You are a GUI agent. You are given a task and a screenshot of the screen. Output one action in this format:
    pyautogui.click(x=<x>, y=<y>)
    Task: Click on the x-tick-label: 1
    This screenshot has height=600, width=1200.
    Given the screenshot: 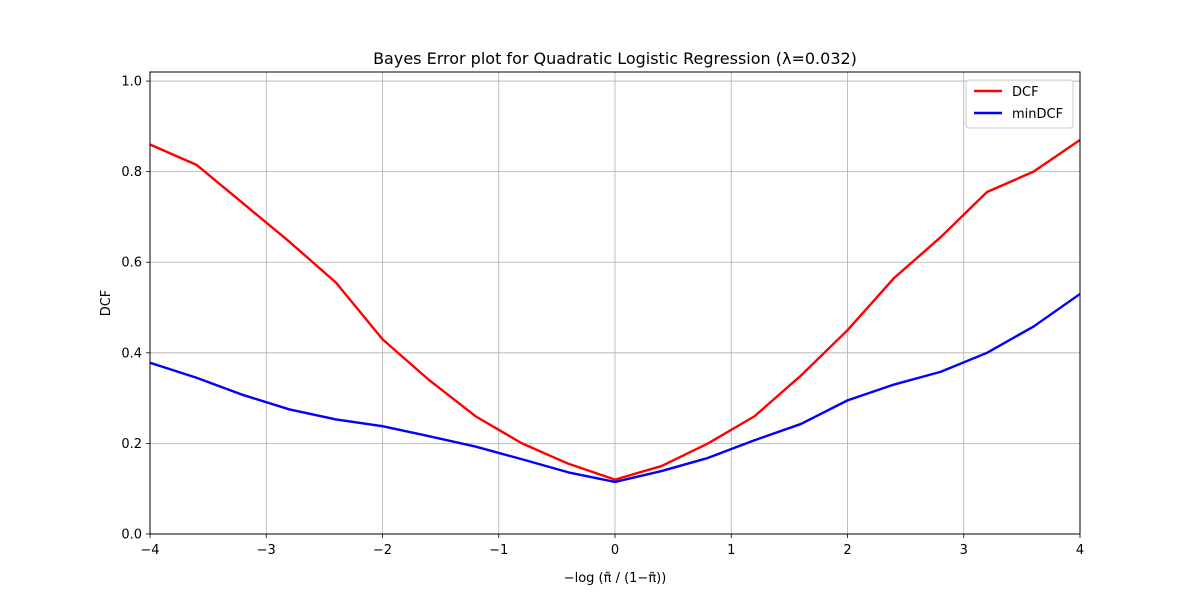 What is the action you would take?
    pyautogui.click(x=731, y=550)
    